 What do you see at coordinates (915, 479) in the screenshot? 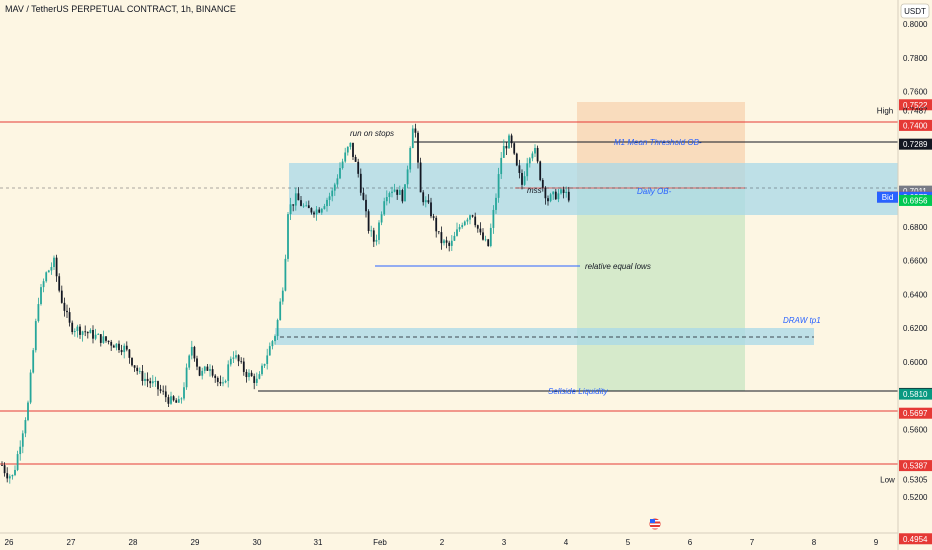
I see `price-tag-value: 0.5305` at bounding box center [915, 479].